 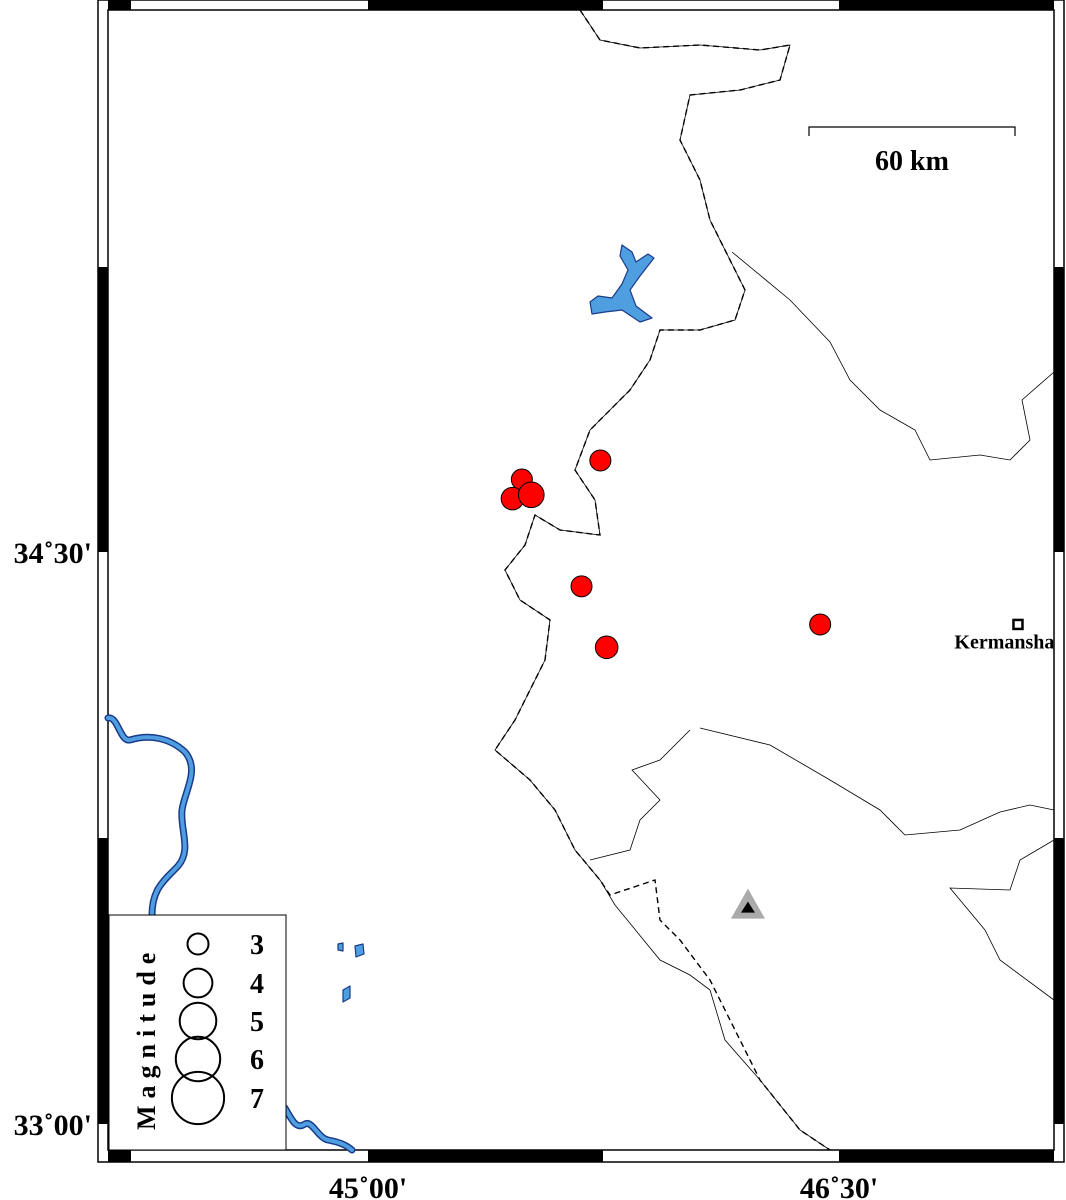 I want to click on legend-label: 7, so click(x=257, y=1099).